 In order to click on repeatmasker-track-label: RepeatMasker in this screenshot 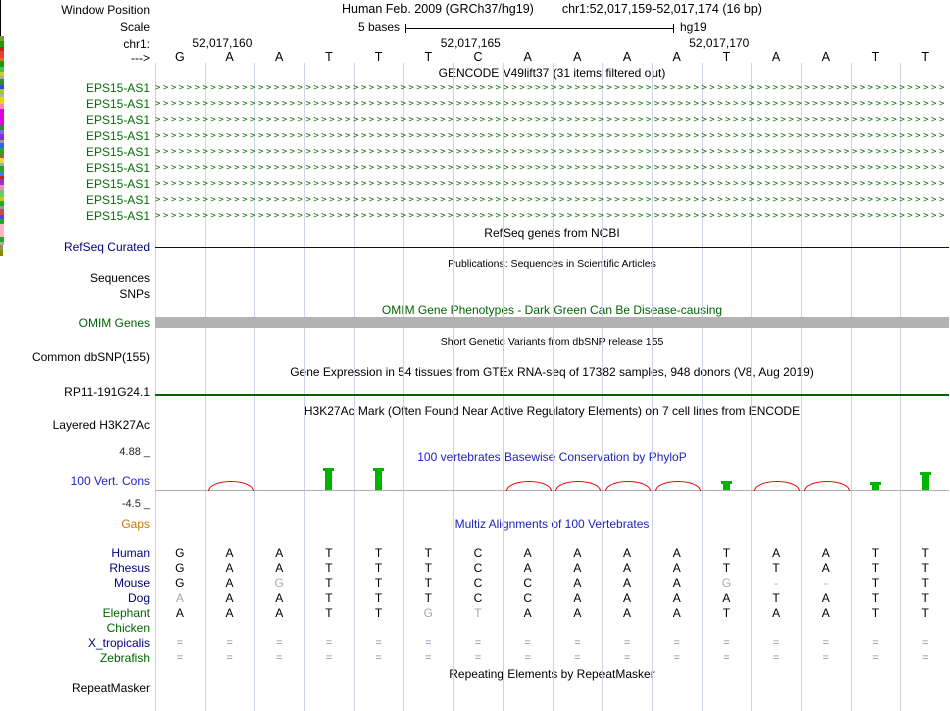, I will do `click(110, 688)`.